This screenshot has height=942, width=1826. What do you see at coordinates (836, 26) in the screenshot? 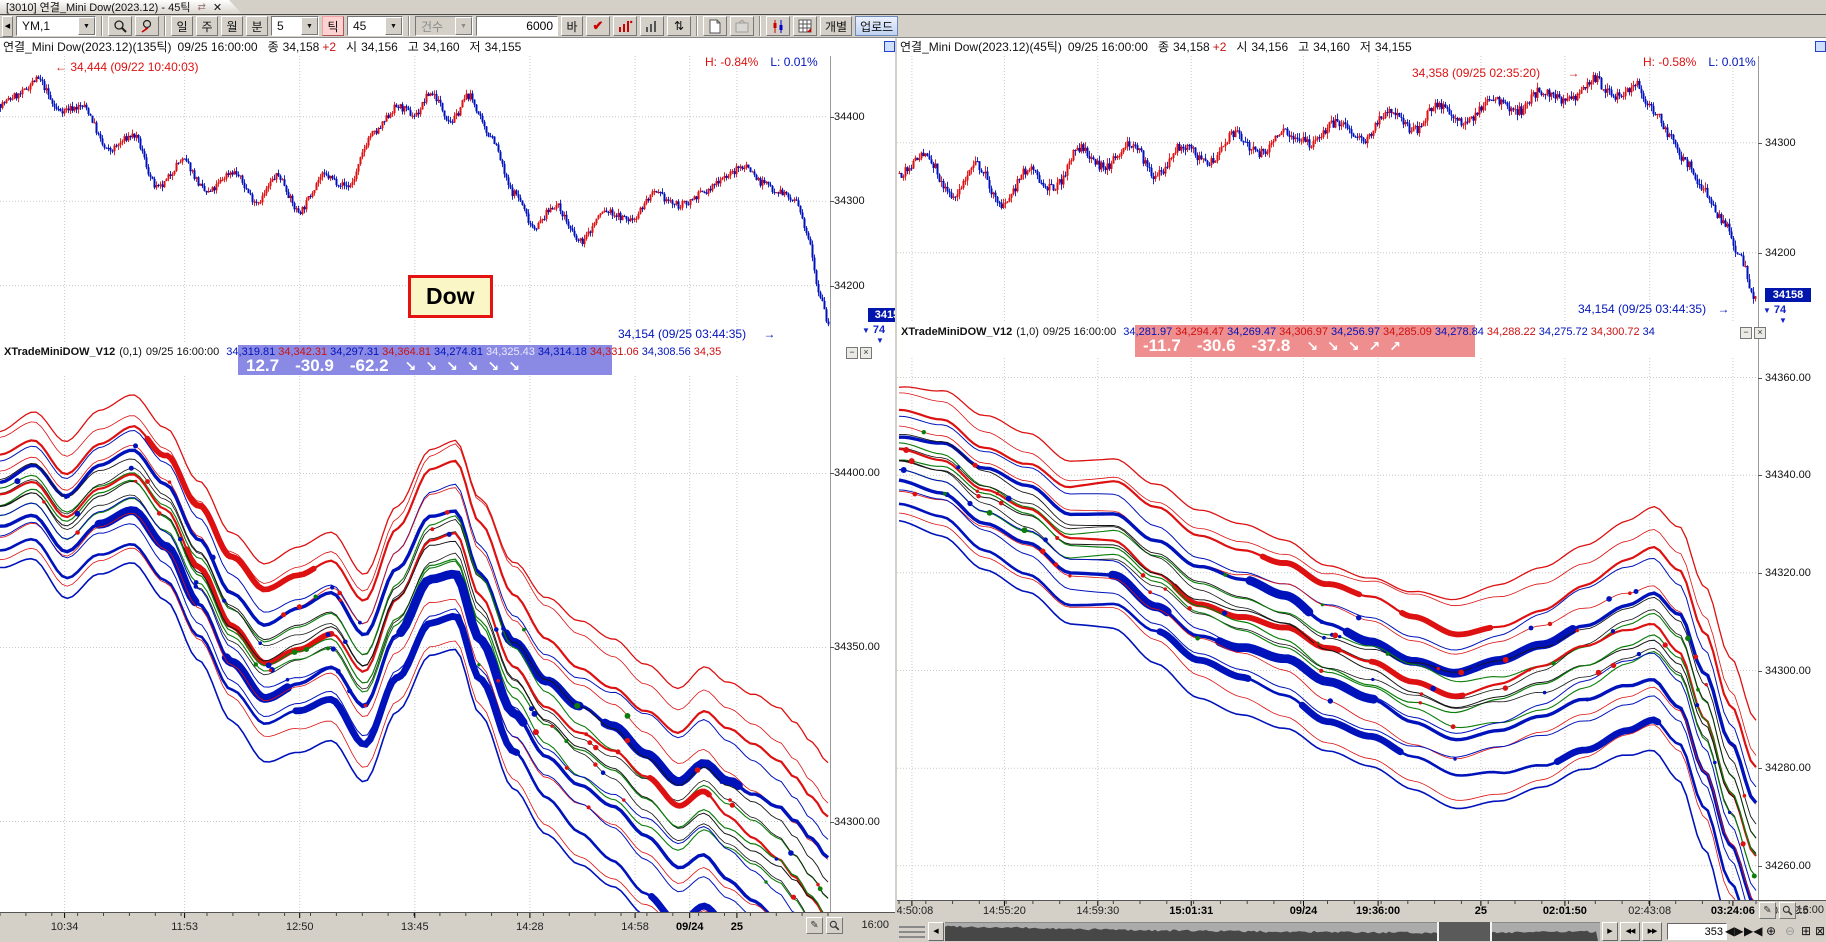
I see `individual-button: 개별` at bounding box center [836, 26].